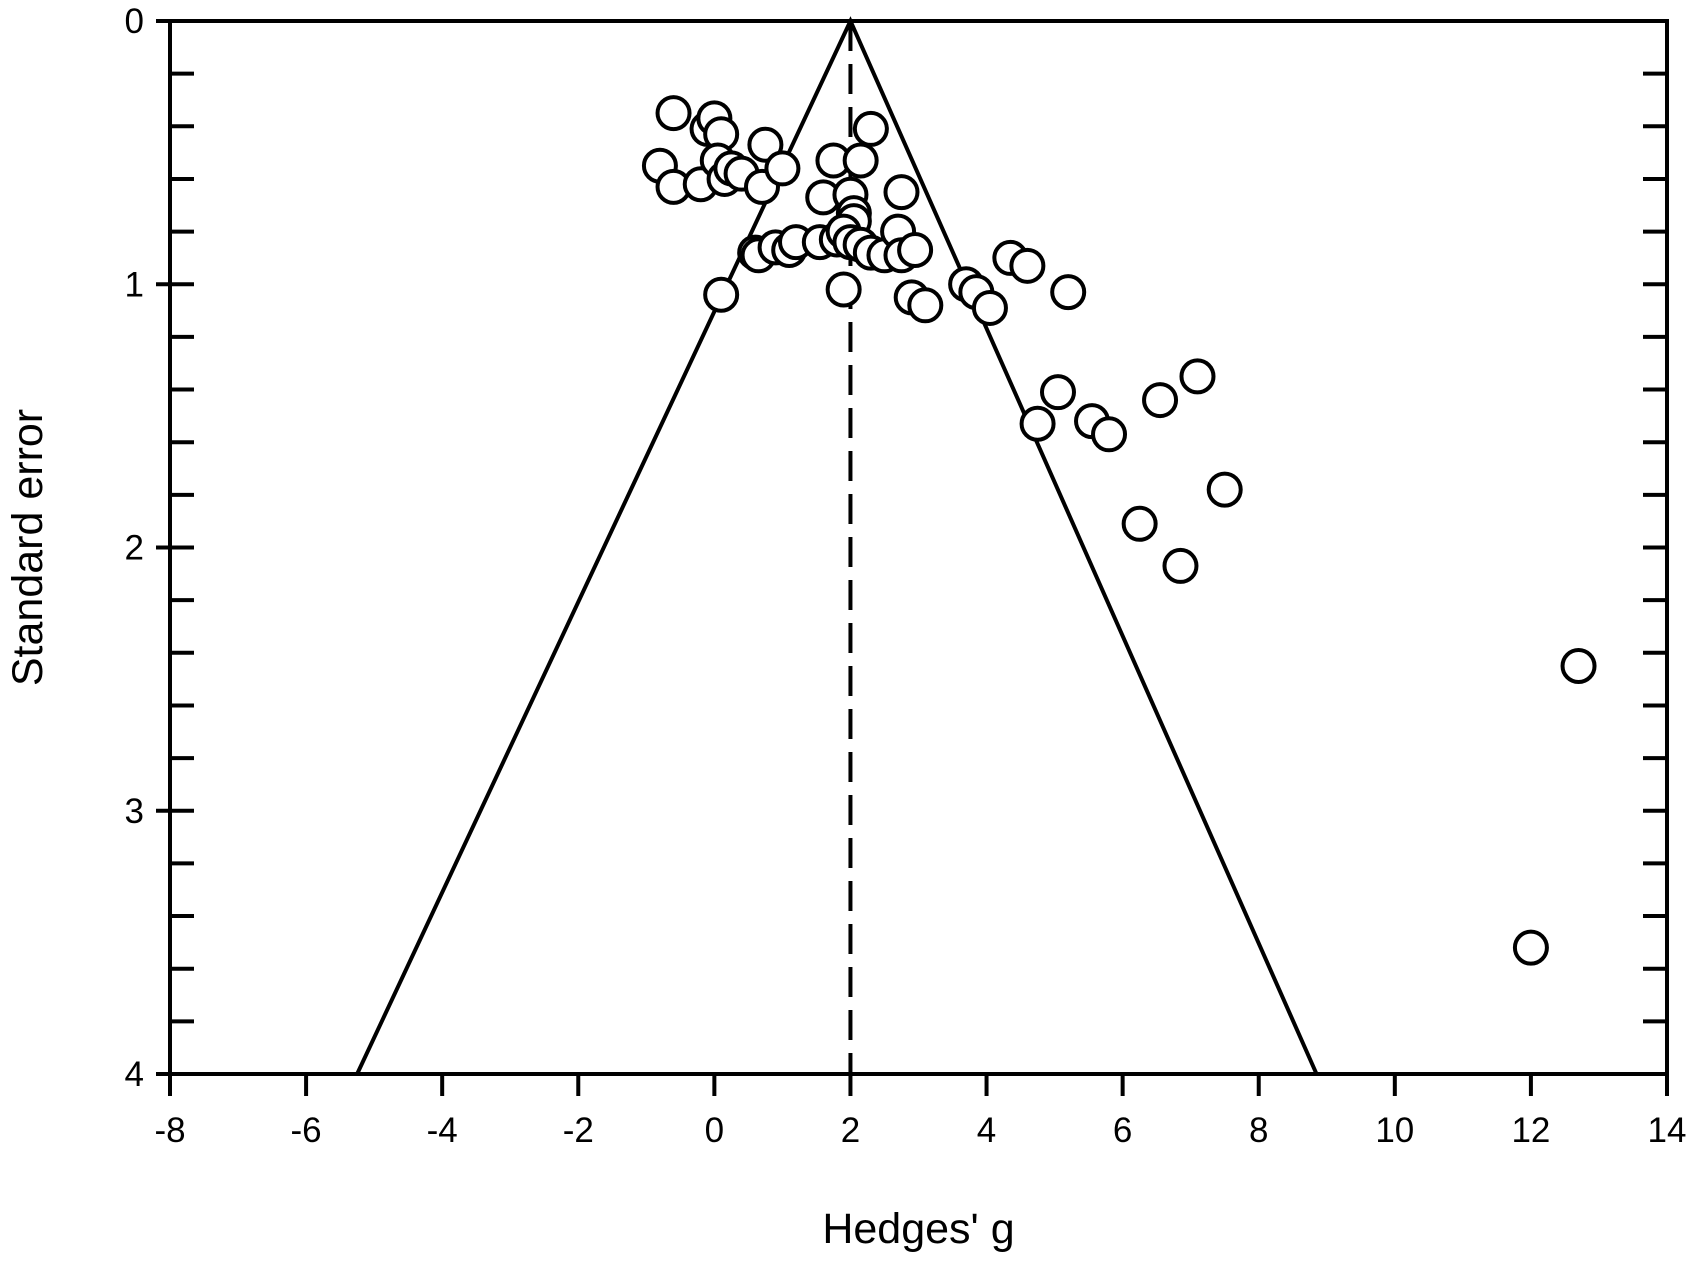  Describe the element at coordinates (1667, 1130) in the screenshot. I see `x-tick-label: 14` at that location.